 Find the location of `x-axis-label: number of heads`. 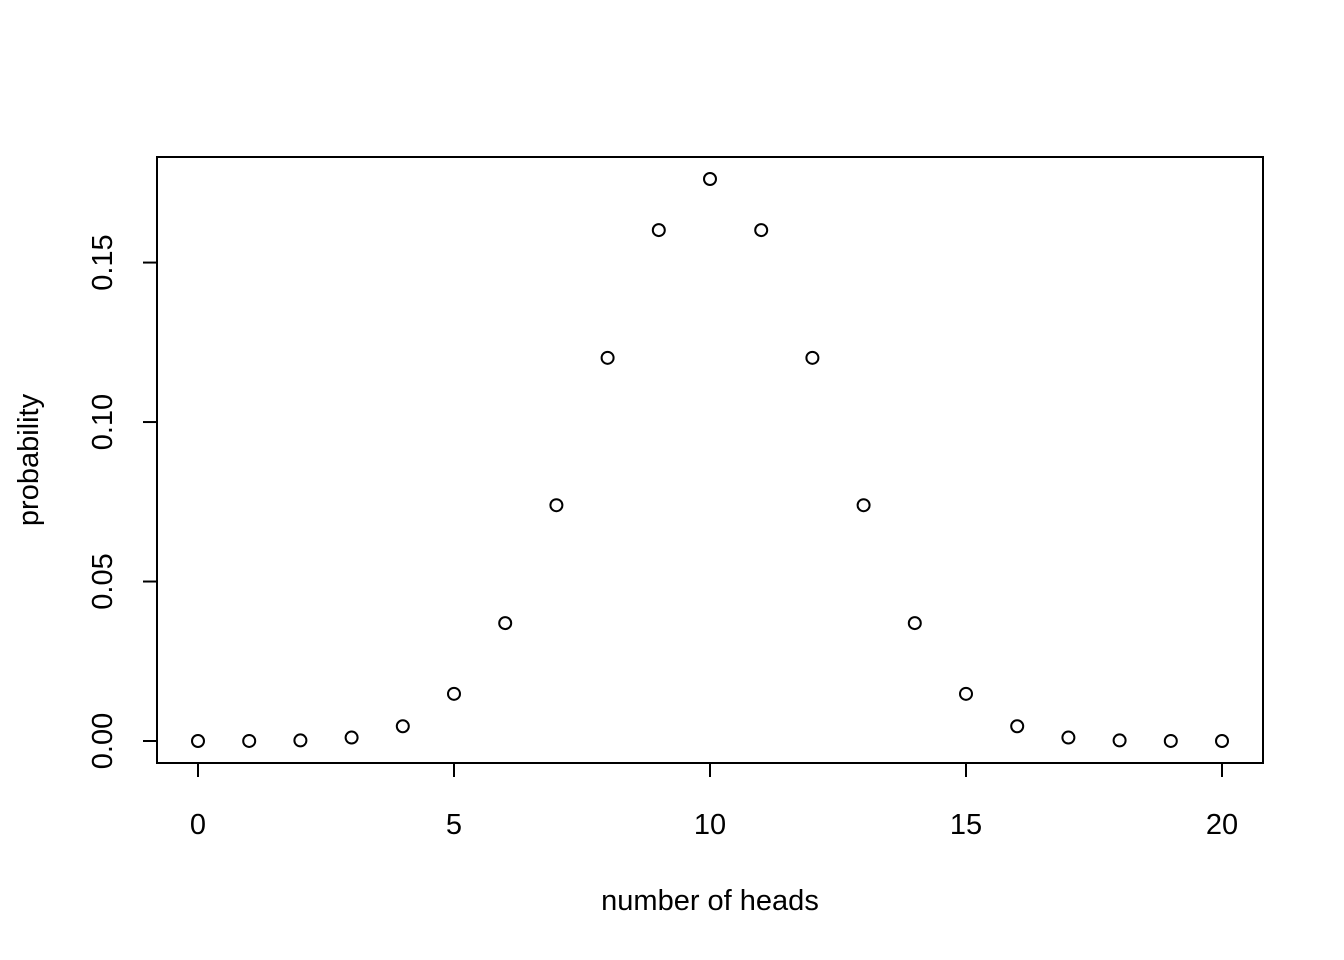

x-axis-label: number of heads is located at coordinates (710, 901).